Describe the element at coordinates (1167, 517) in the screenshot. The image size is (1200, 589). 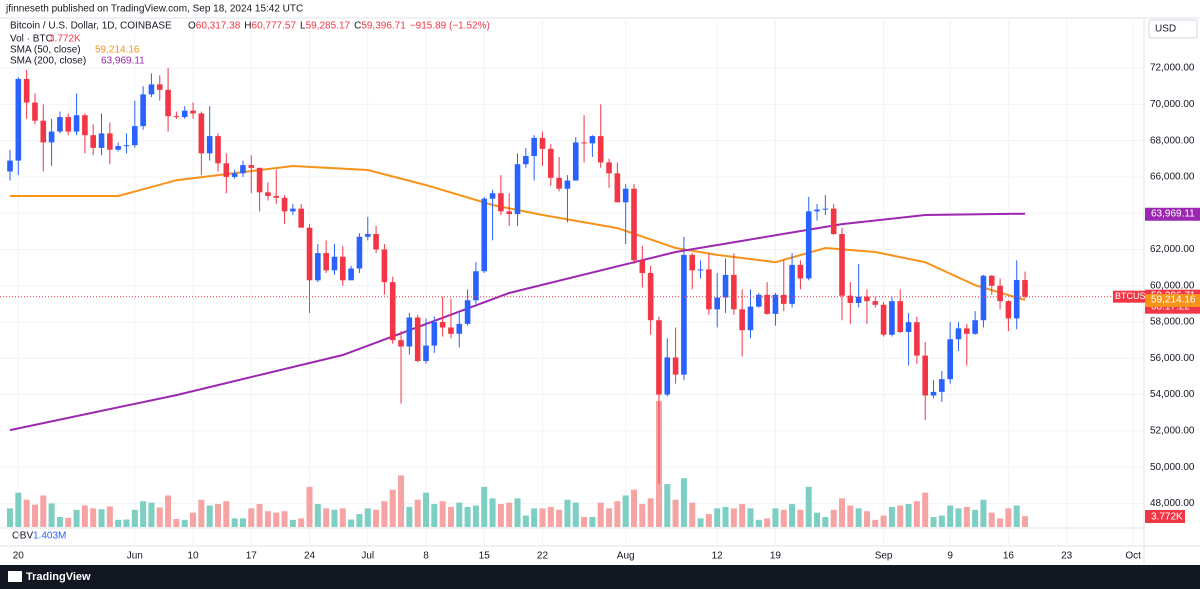
I see `vol-tag: 3.772K` at that location.